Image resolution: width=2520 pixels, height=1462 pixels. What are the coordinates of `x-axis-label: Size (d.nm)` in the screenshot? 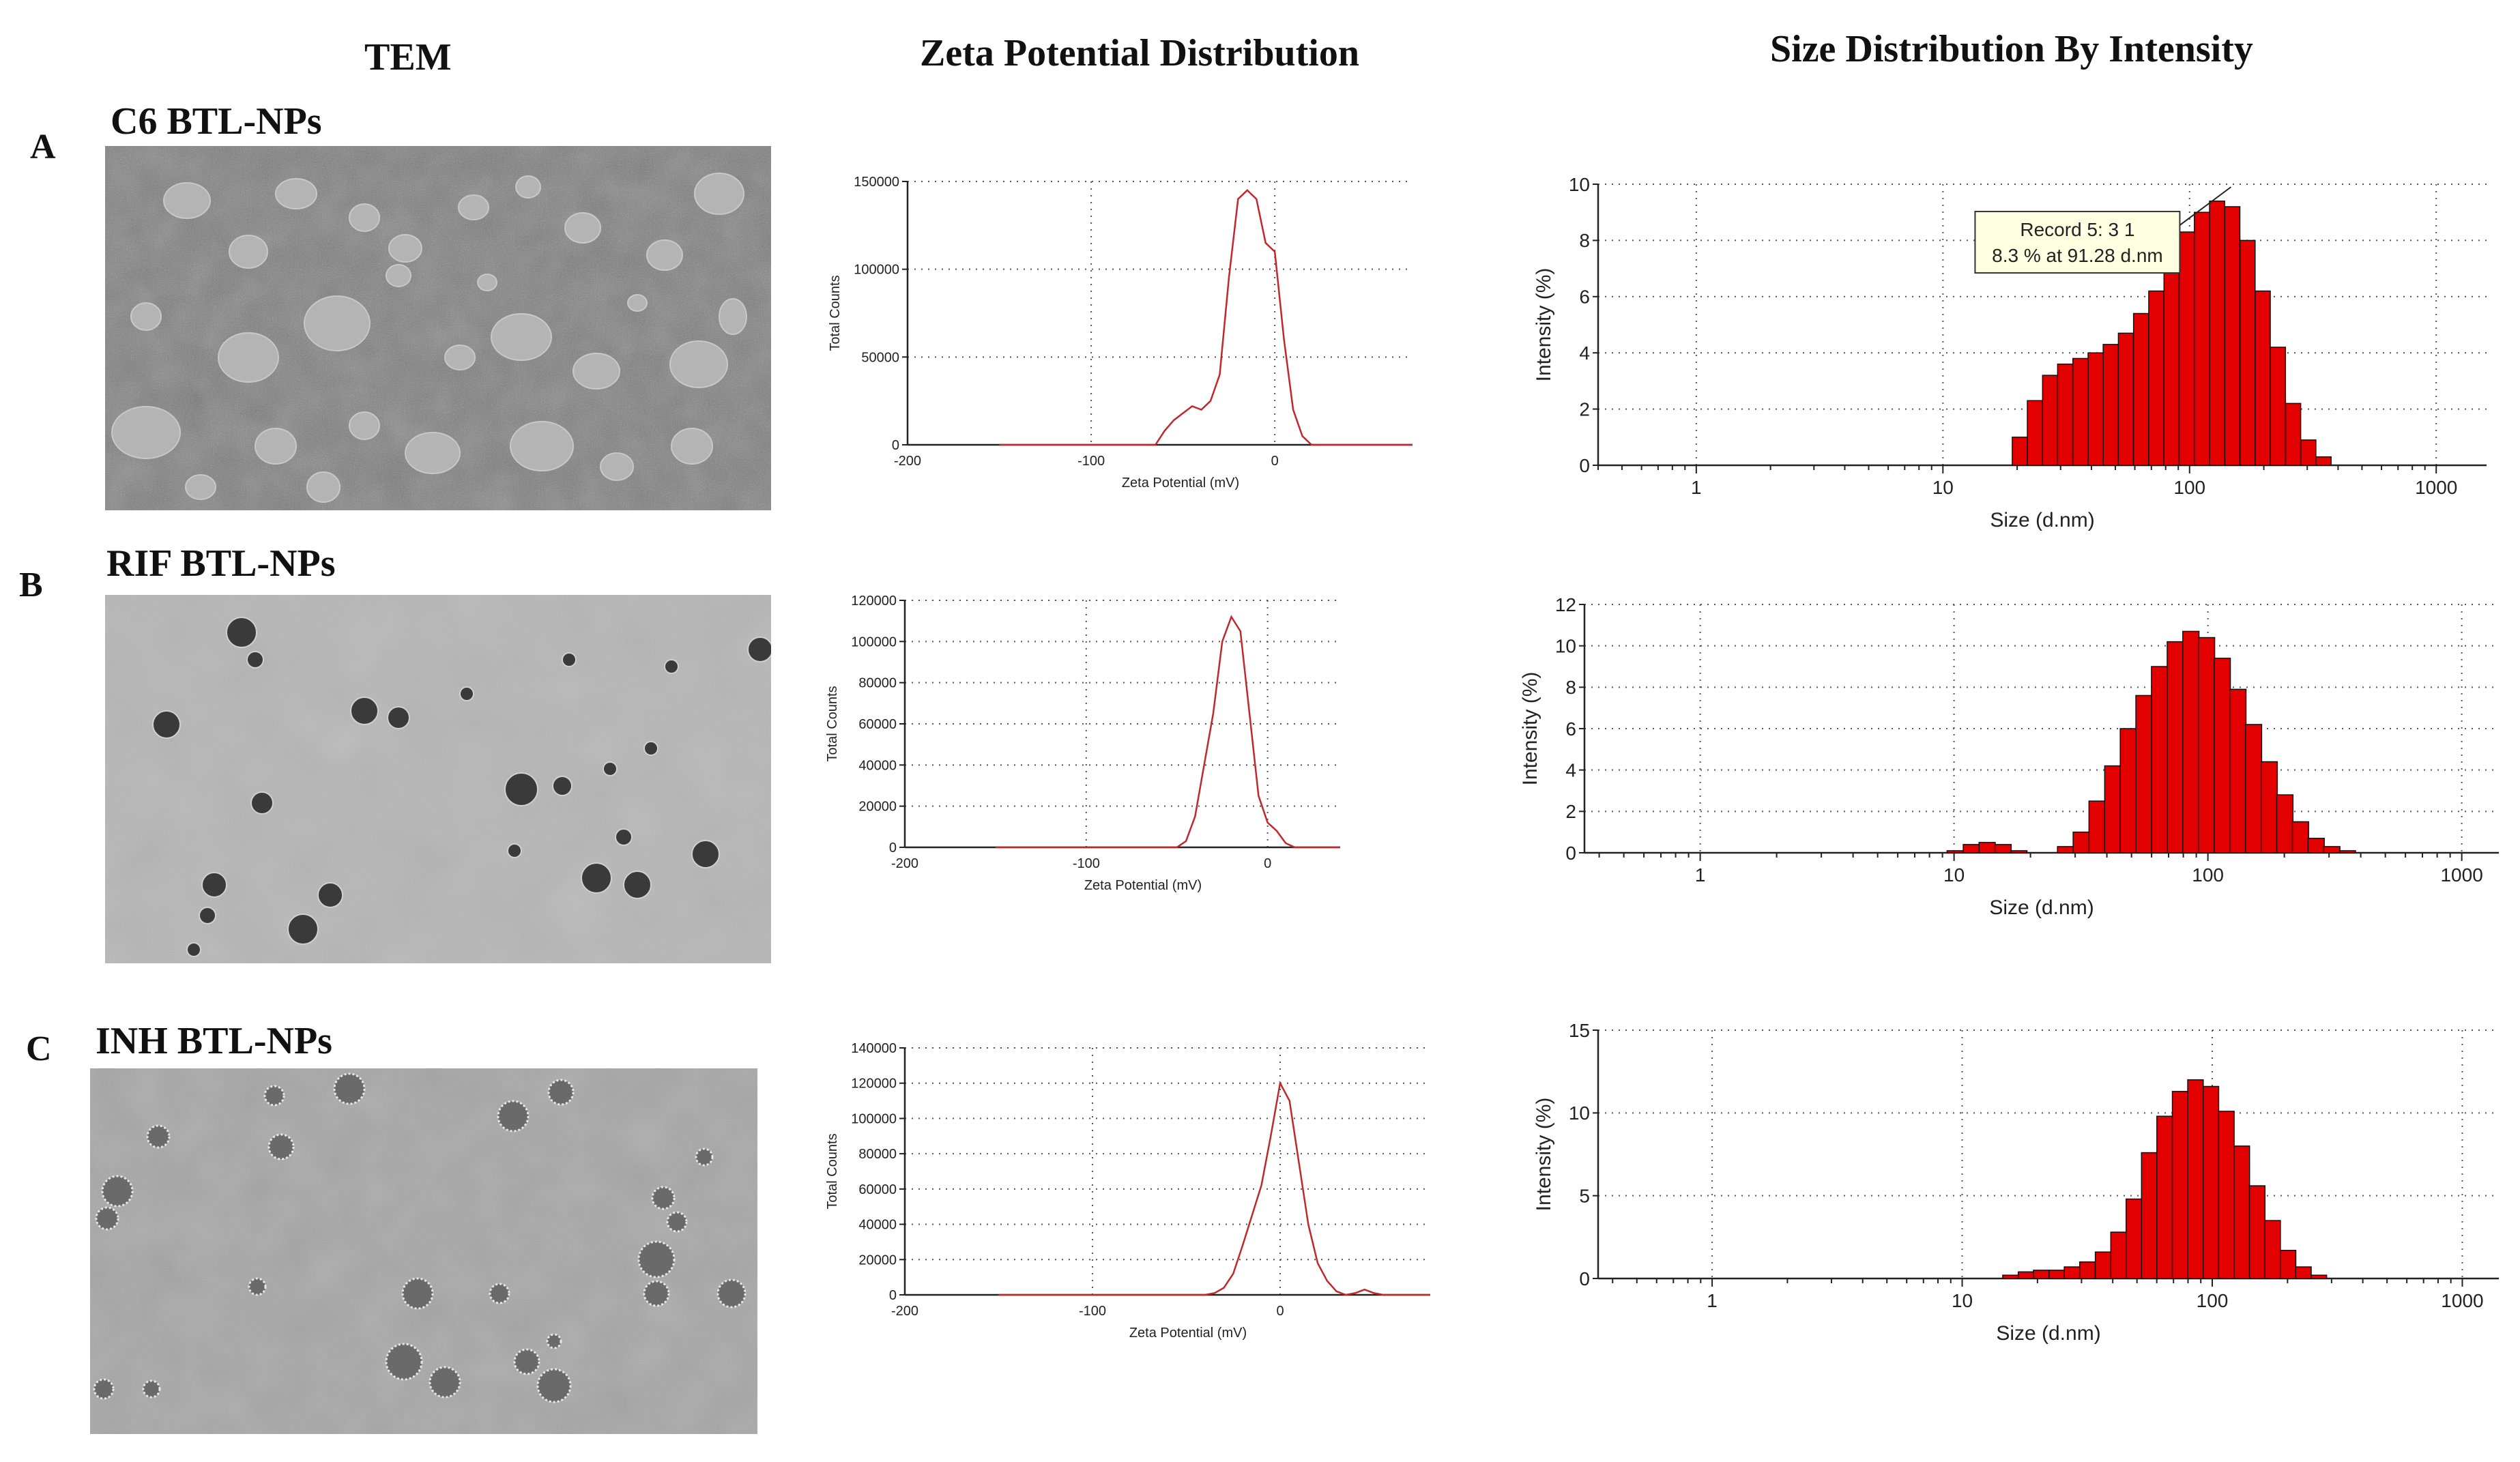 It's located at (2042, 520).